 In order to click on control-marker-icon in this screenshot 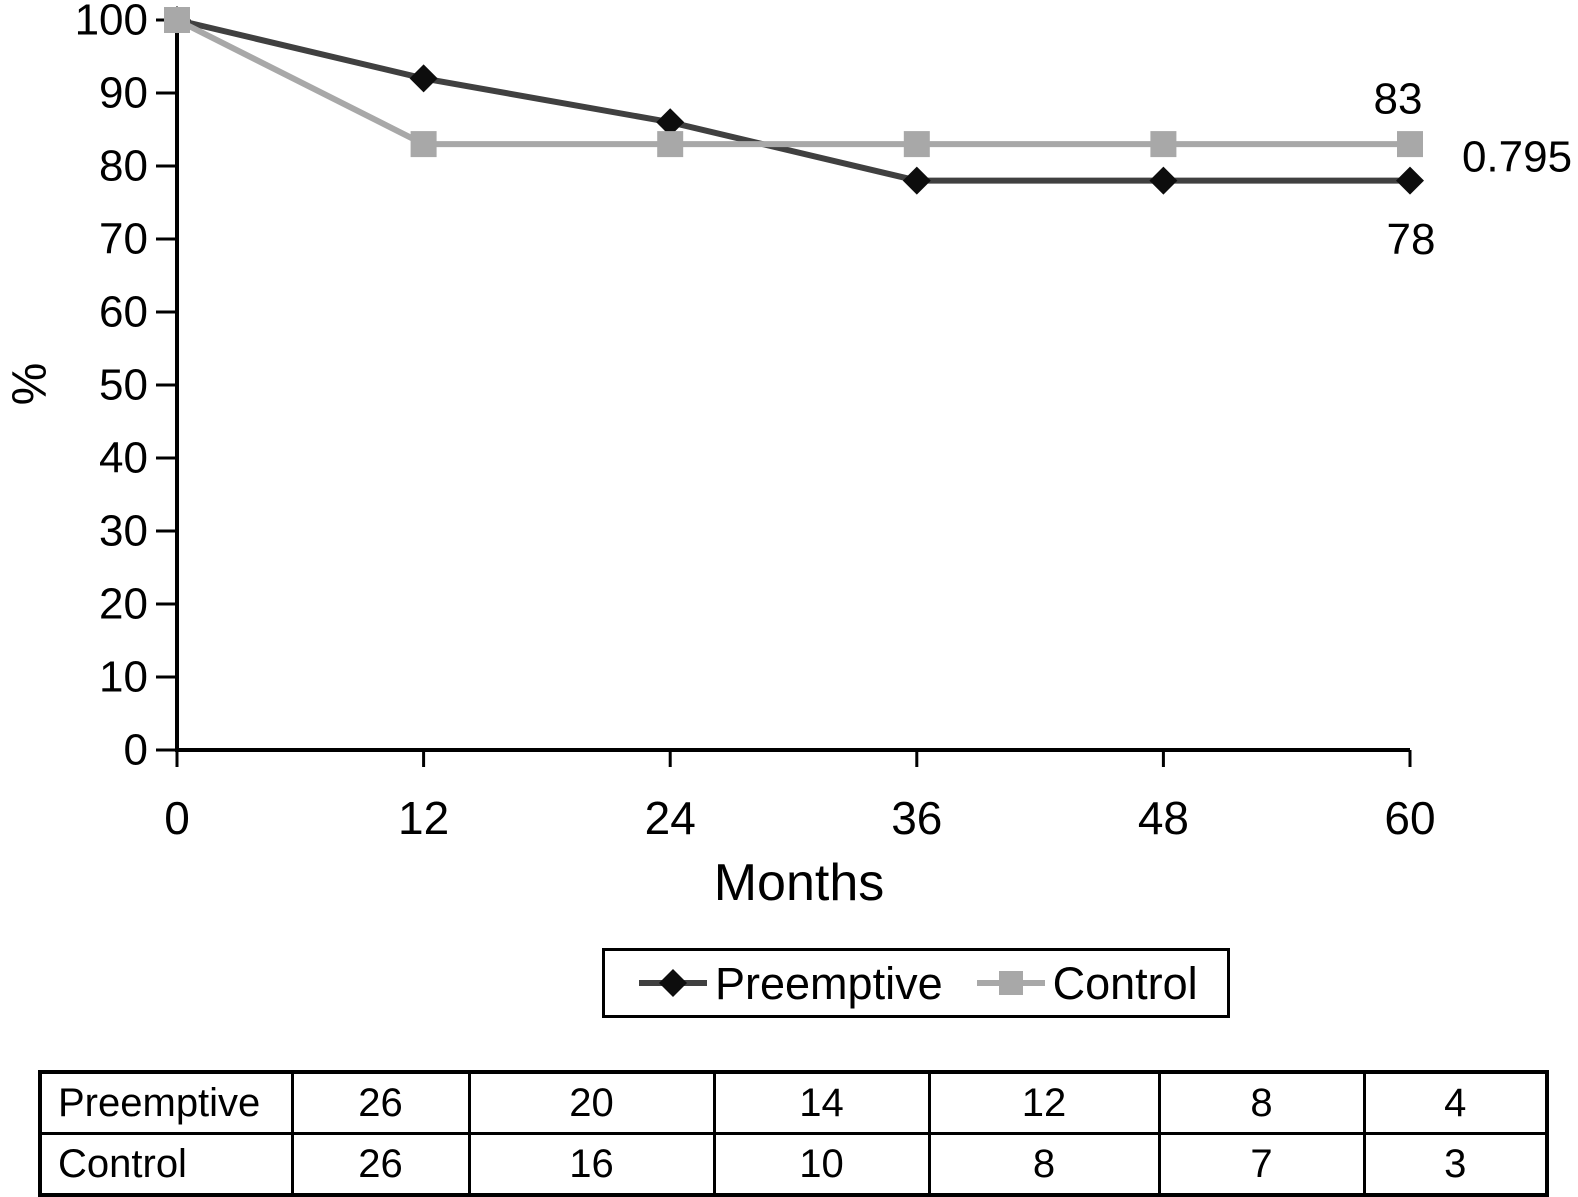, I will do `click(1010, 983)`.